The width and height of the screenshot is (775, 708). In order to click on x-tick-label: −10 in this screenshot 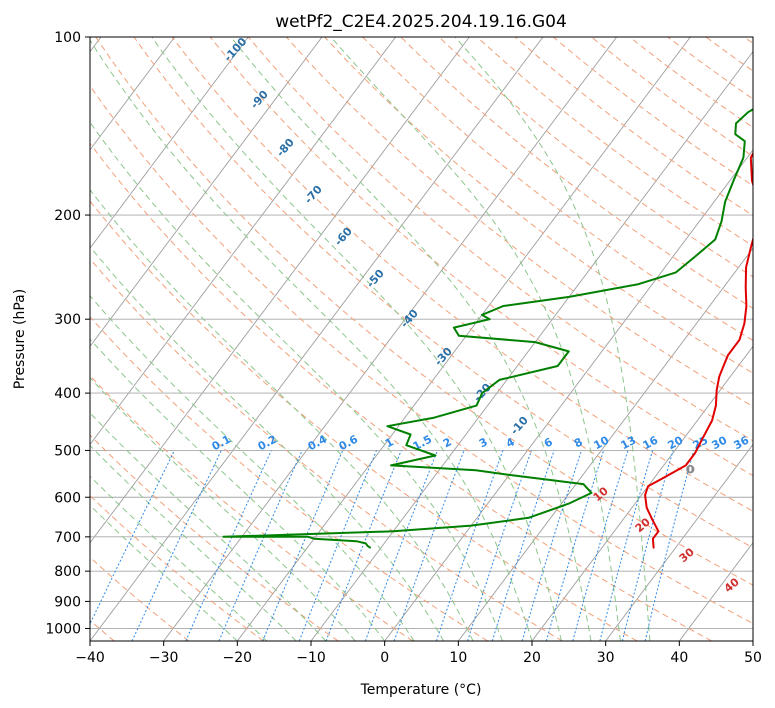, I will do `click(311, 658)`.